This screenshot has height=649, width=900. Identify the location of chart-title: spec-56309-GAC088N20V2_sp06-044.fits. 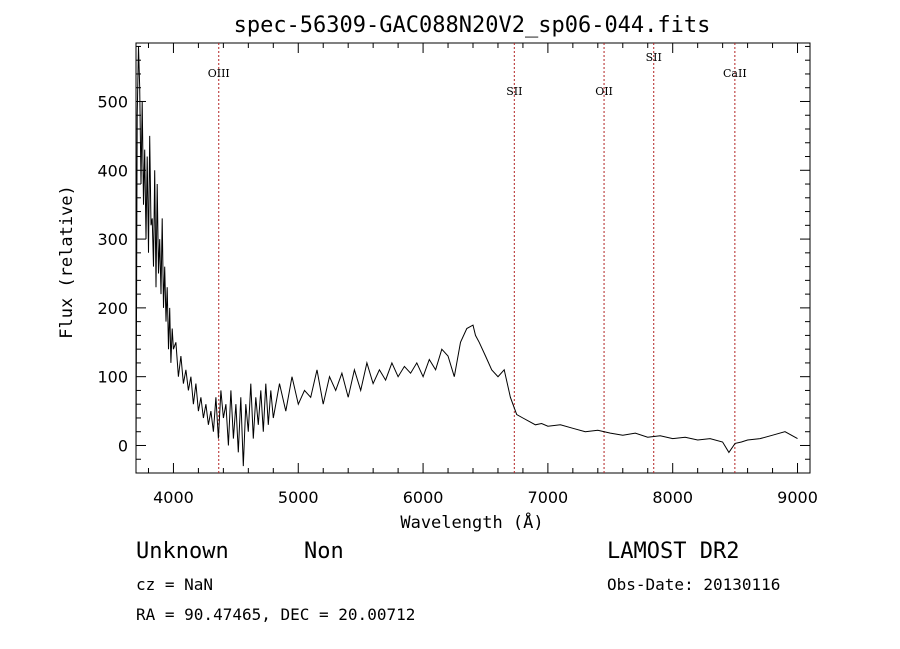
(472, 25).